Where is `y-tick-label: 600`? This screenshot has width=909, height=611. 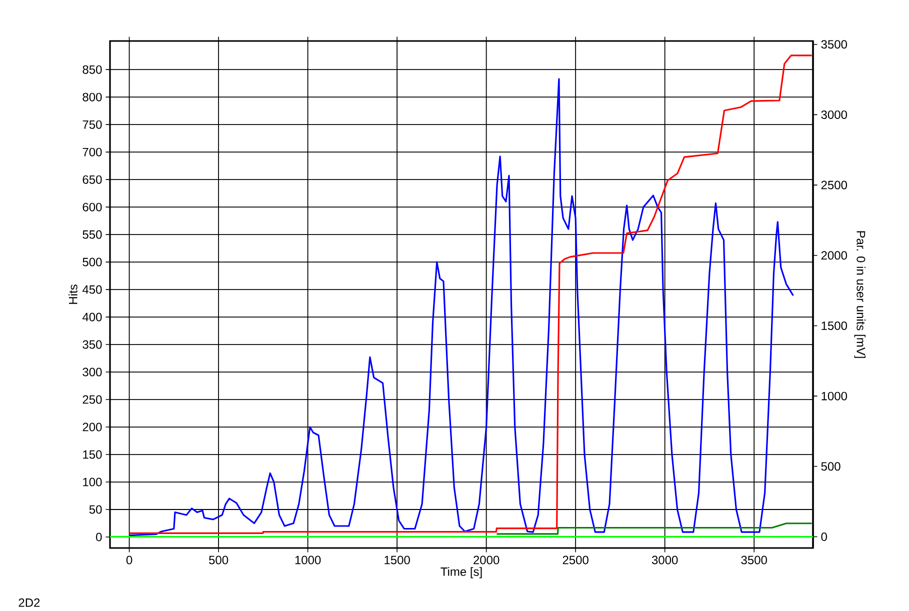 y-tick-label: 600 is located at coordinates (92, 207).